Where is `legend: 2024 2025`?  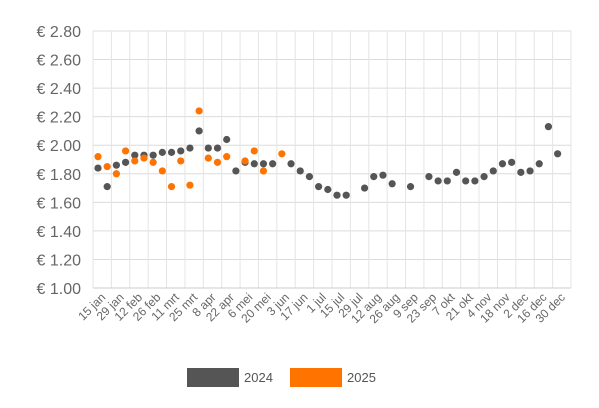 legend: 2024 2025 is located at coordinates (281, 377).